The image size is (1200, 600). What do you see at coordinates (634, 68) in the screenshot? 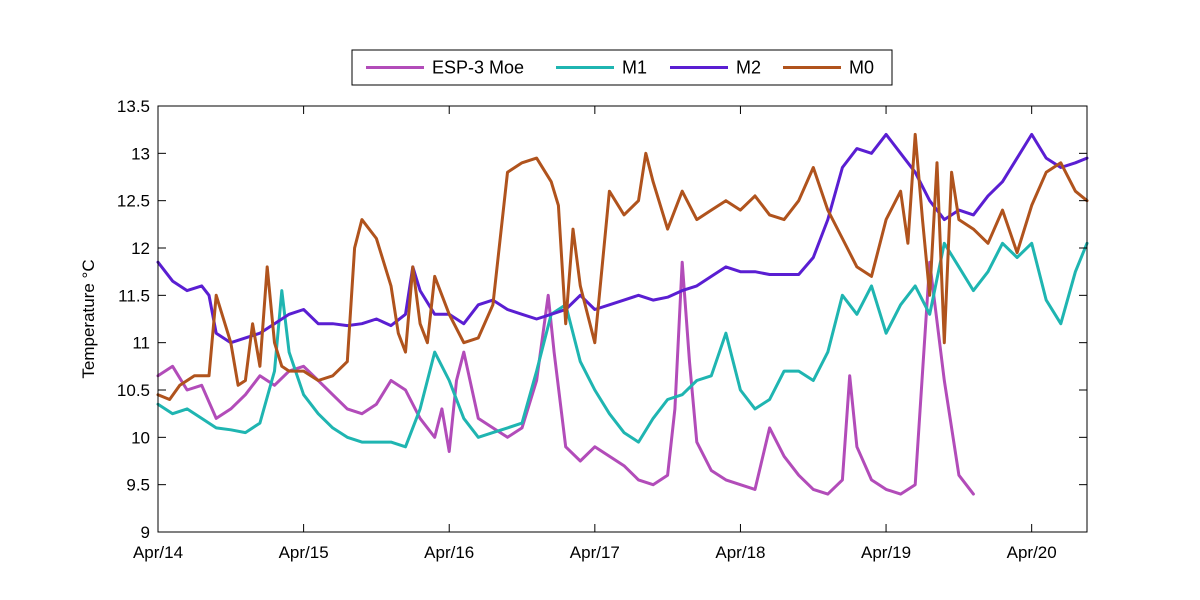
I see `legend-label: M1` at bounding box center [634, 68].